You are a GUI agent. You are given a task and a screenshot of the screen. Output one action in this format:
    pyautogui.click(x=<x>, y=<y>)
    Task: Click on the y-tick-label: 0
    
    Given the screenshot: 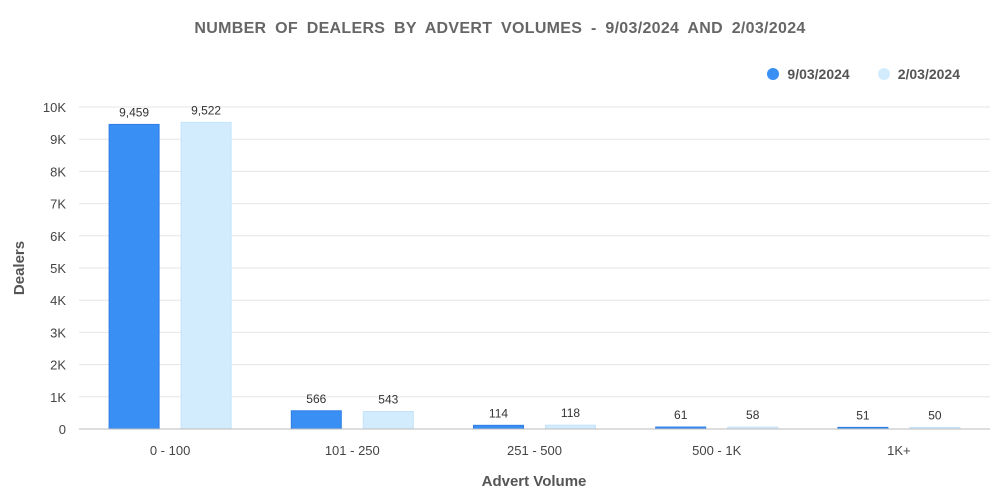 What is the action you would take?
    pyautogui.click(x=62, y=429)
    